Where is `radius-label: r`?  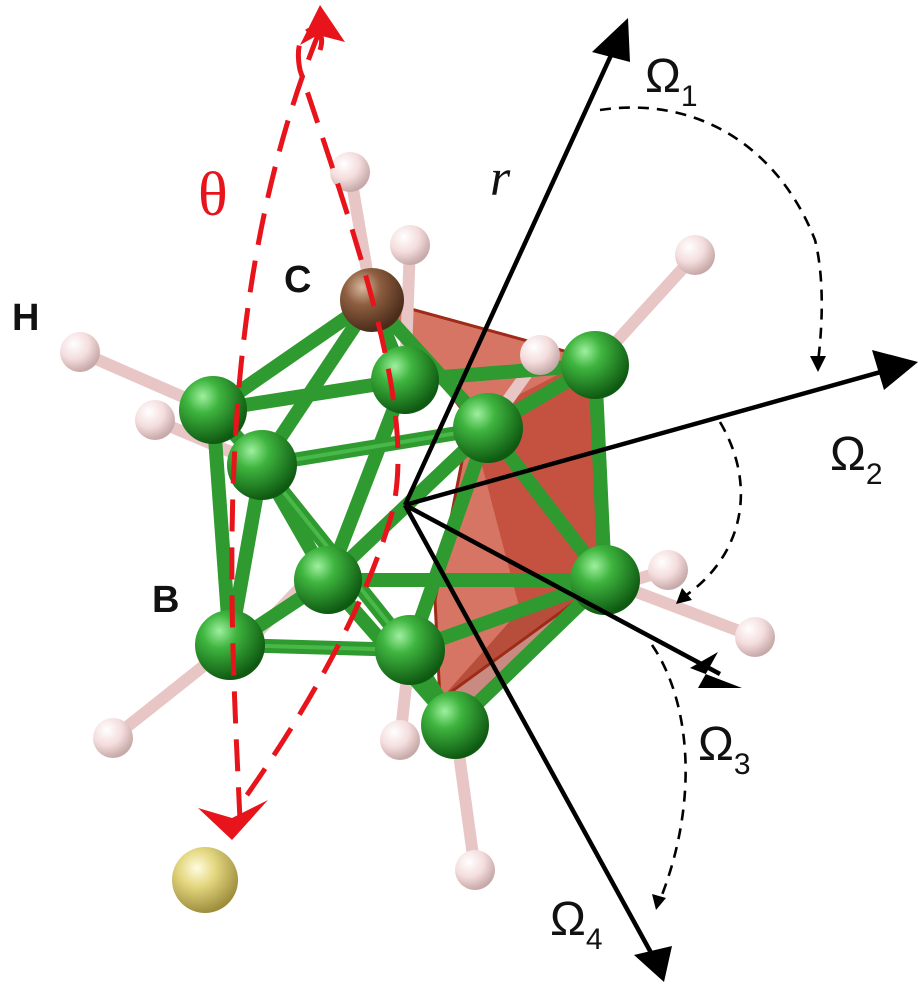 radius-label: r is located at coordinates (500, 178).